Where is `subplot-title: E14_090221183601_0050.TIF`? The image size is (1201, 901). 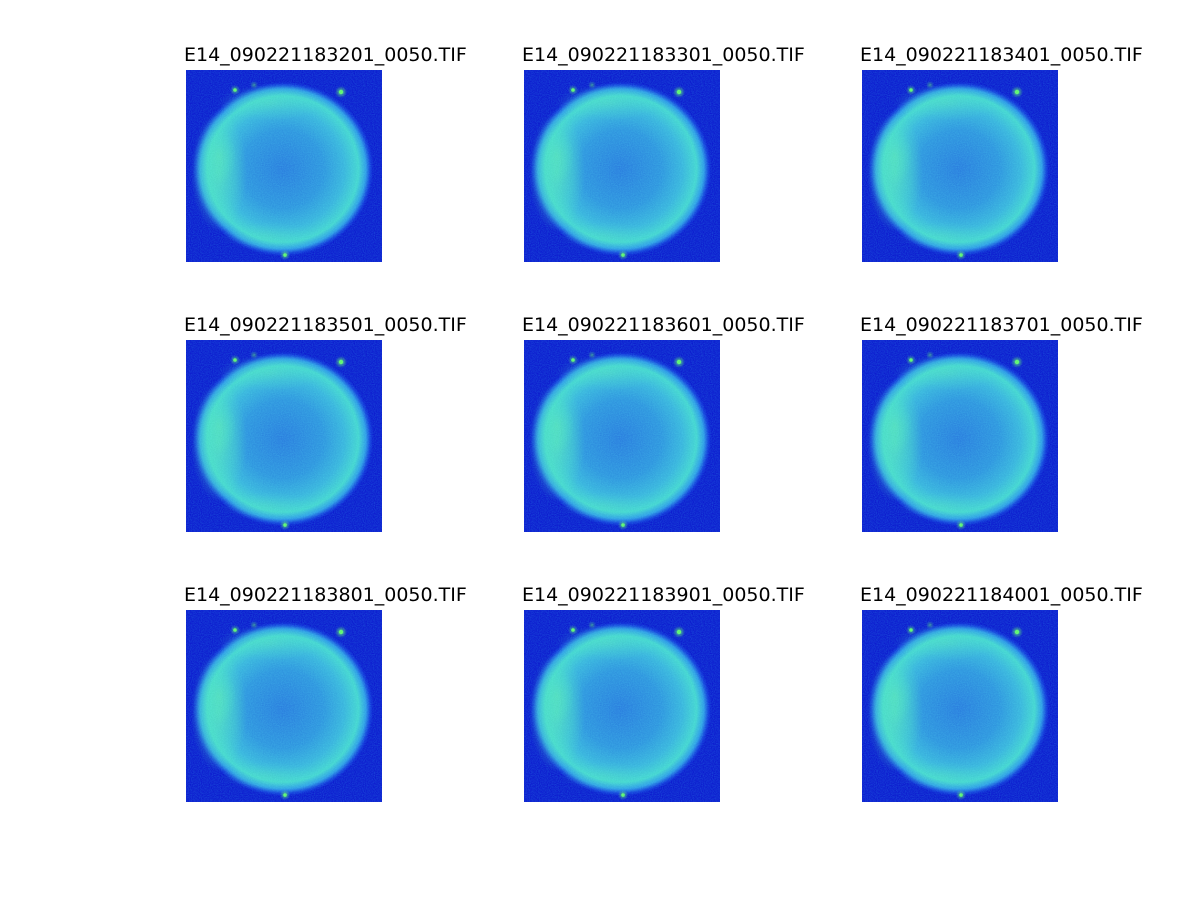
subplot-title: E14_090221183601_0050.TIF is located at coordinates (663, 325).